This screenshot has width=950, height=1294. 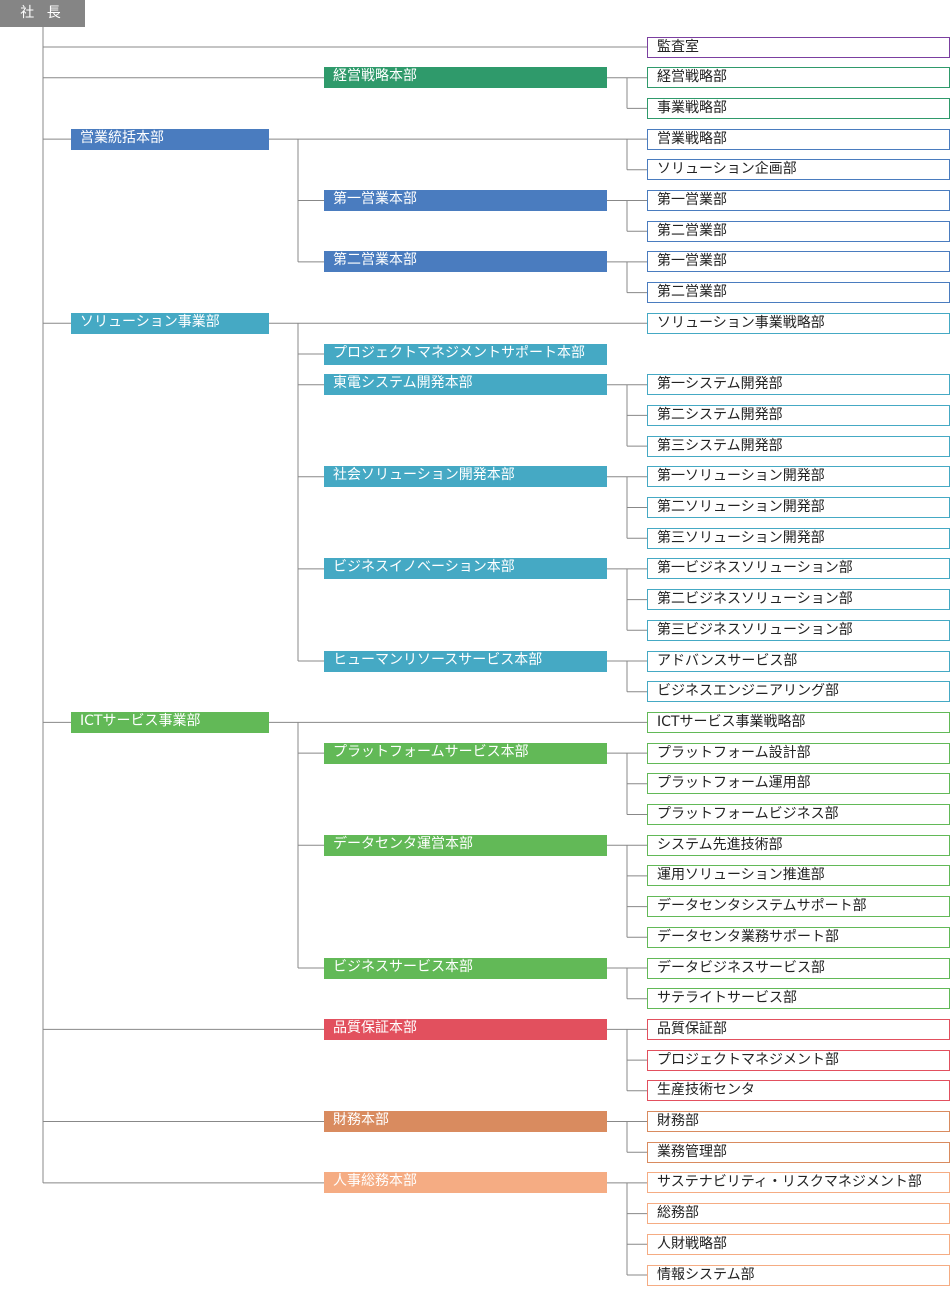 What do you see at coordinates (798, 784) in the screenshot?
I see `dept-box: プラットフォーム運用部` at bounding box center [798, 784].